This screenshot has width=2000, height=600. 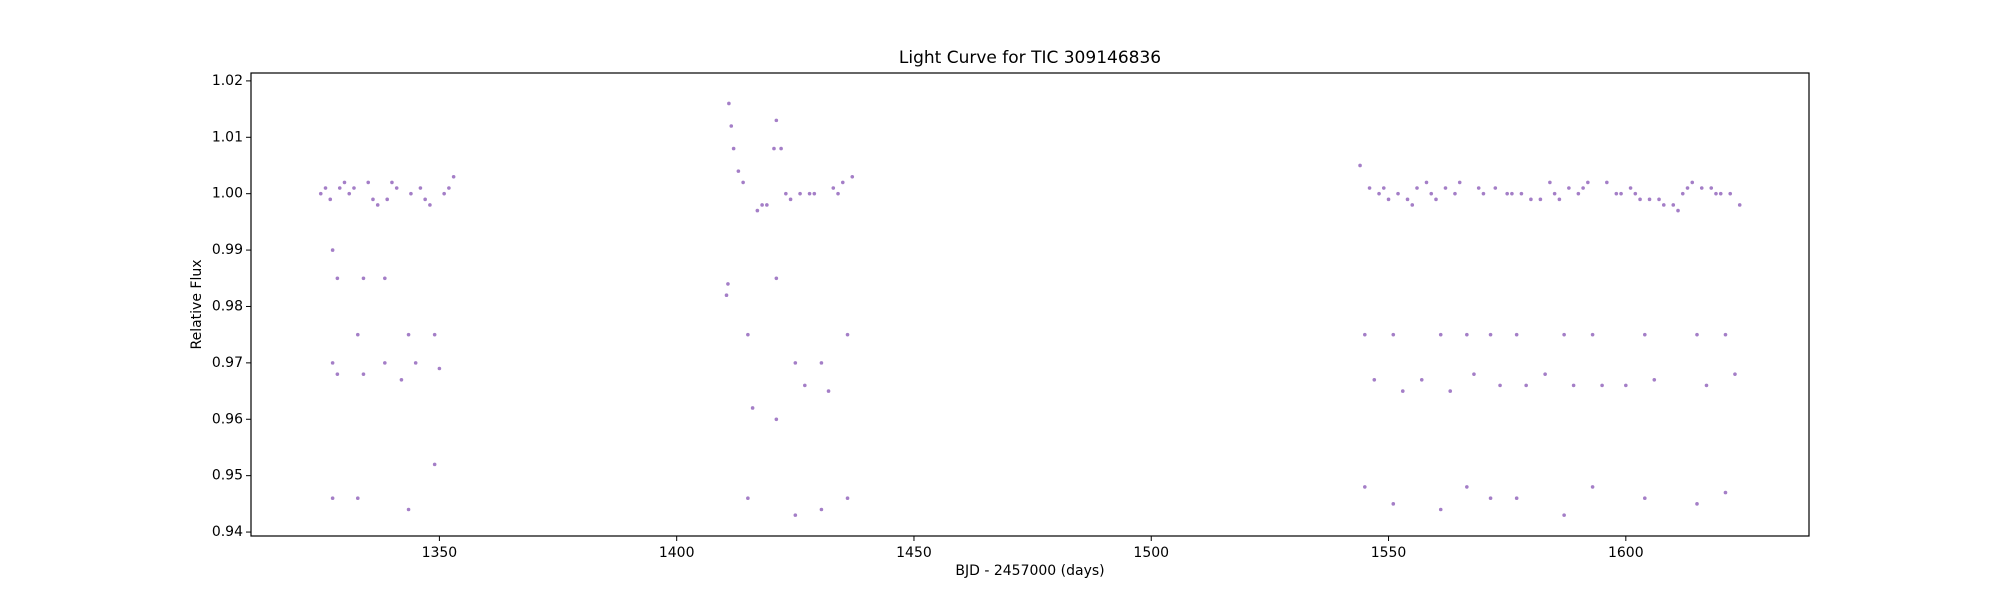 What do you see at coordinates (227, 137) in the screenshot?
I see `y-tick-label: 1.01` at bounding box center [227, 137].